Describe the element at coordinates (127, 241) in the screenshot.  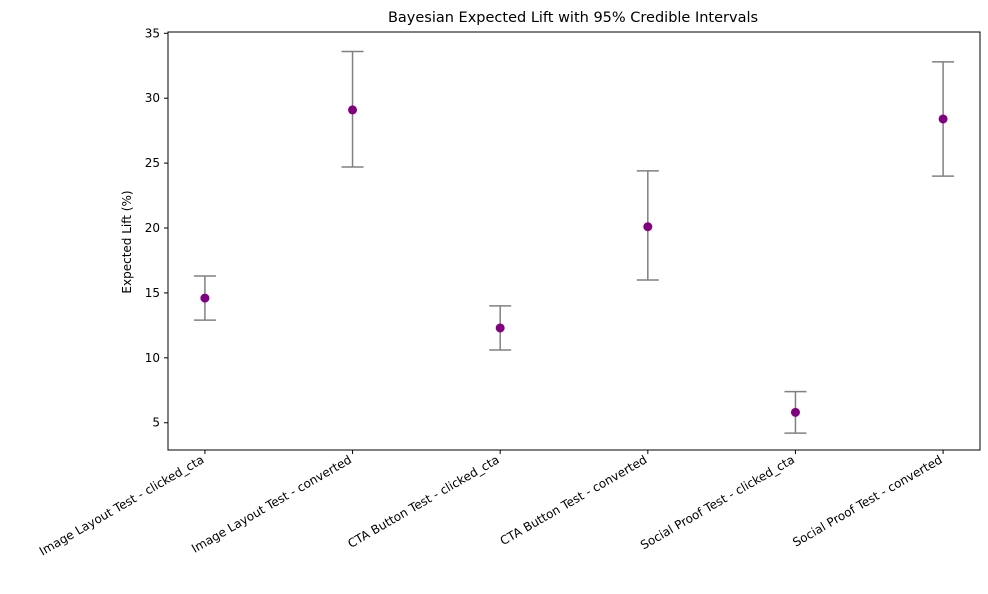
I see `y-axis-label: Expected Lift (%)` at that location.